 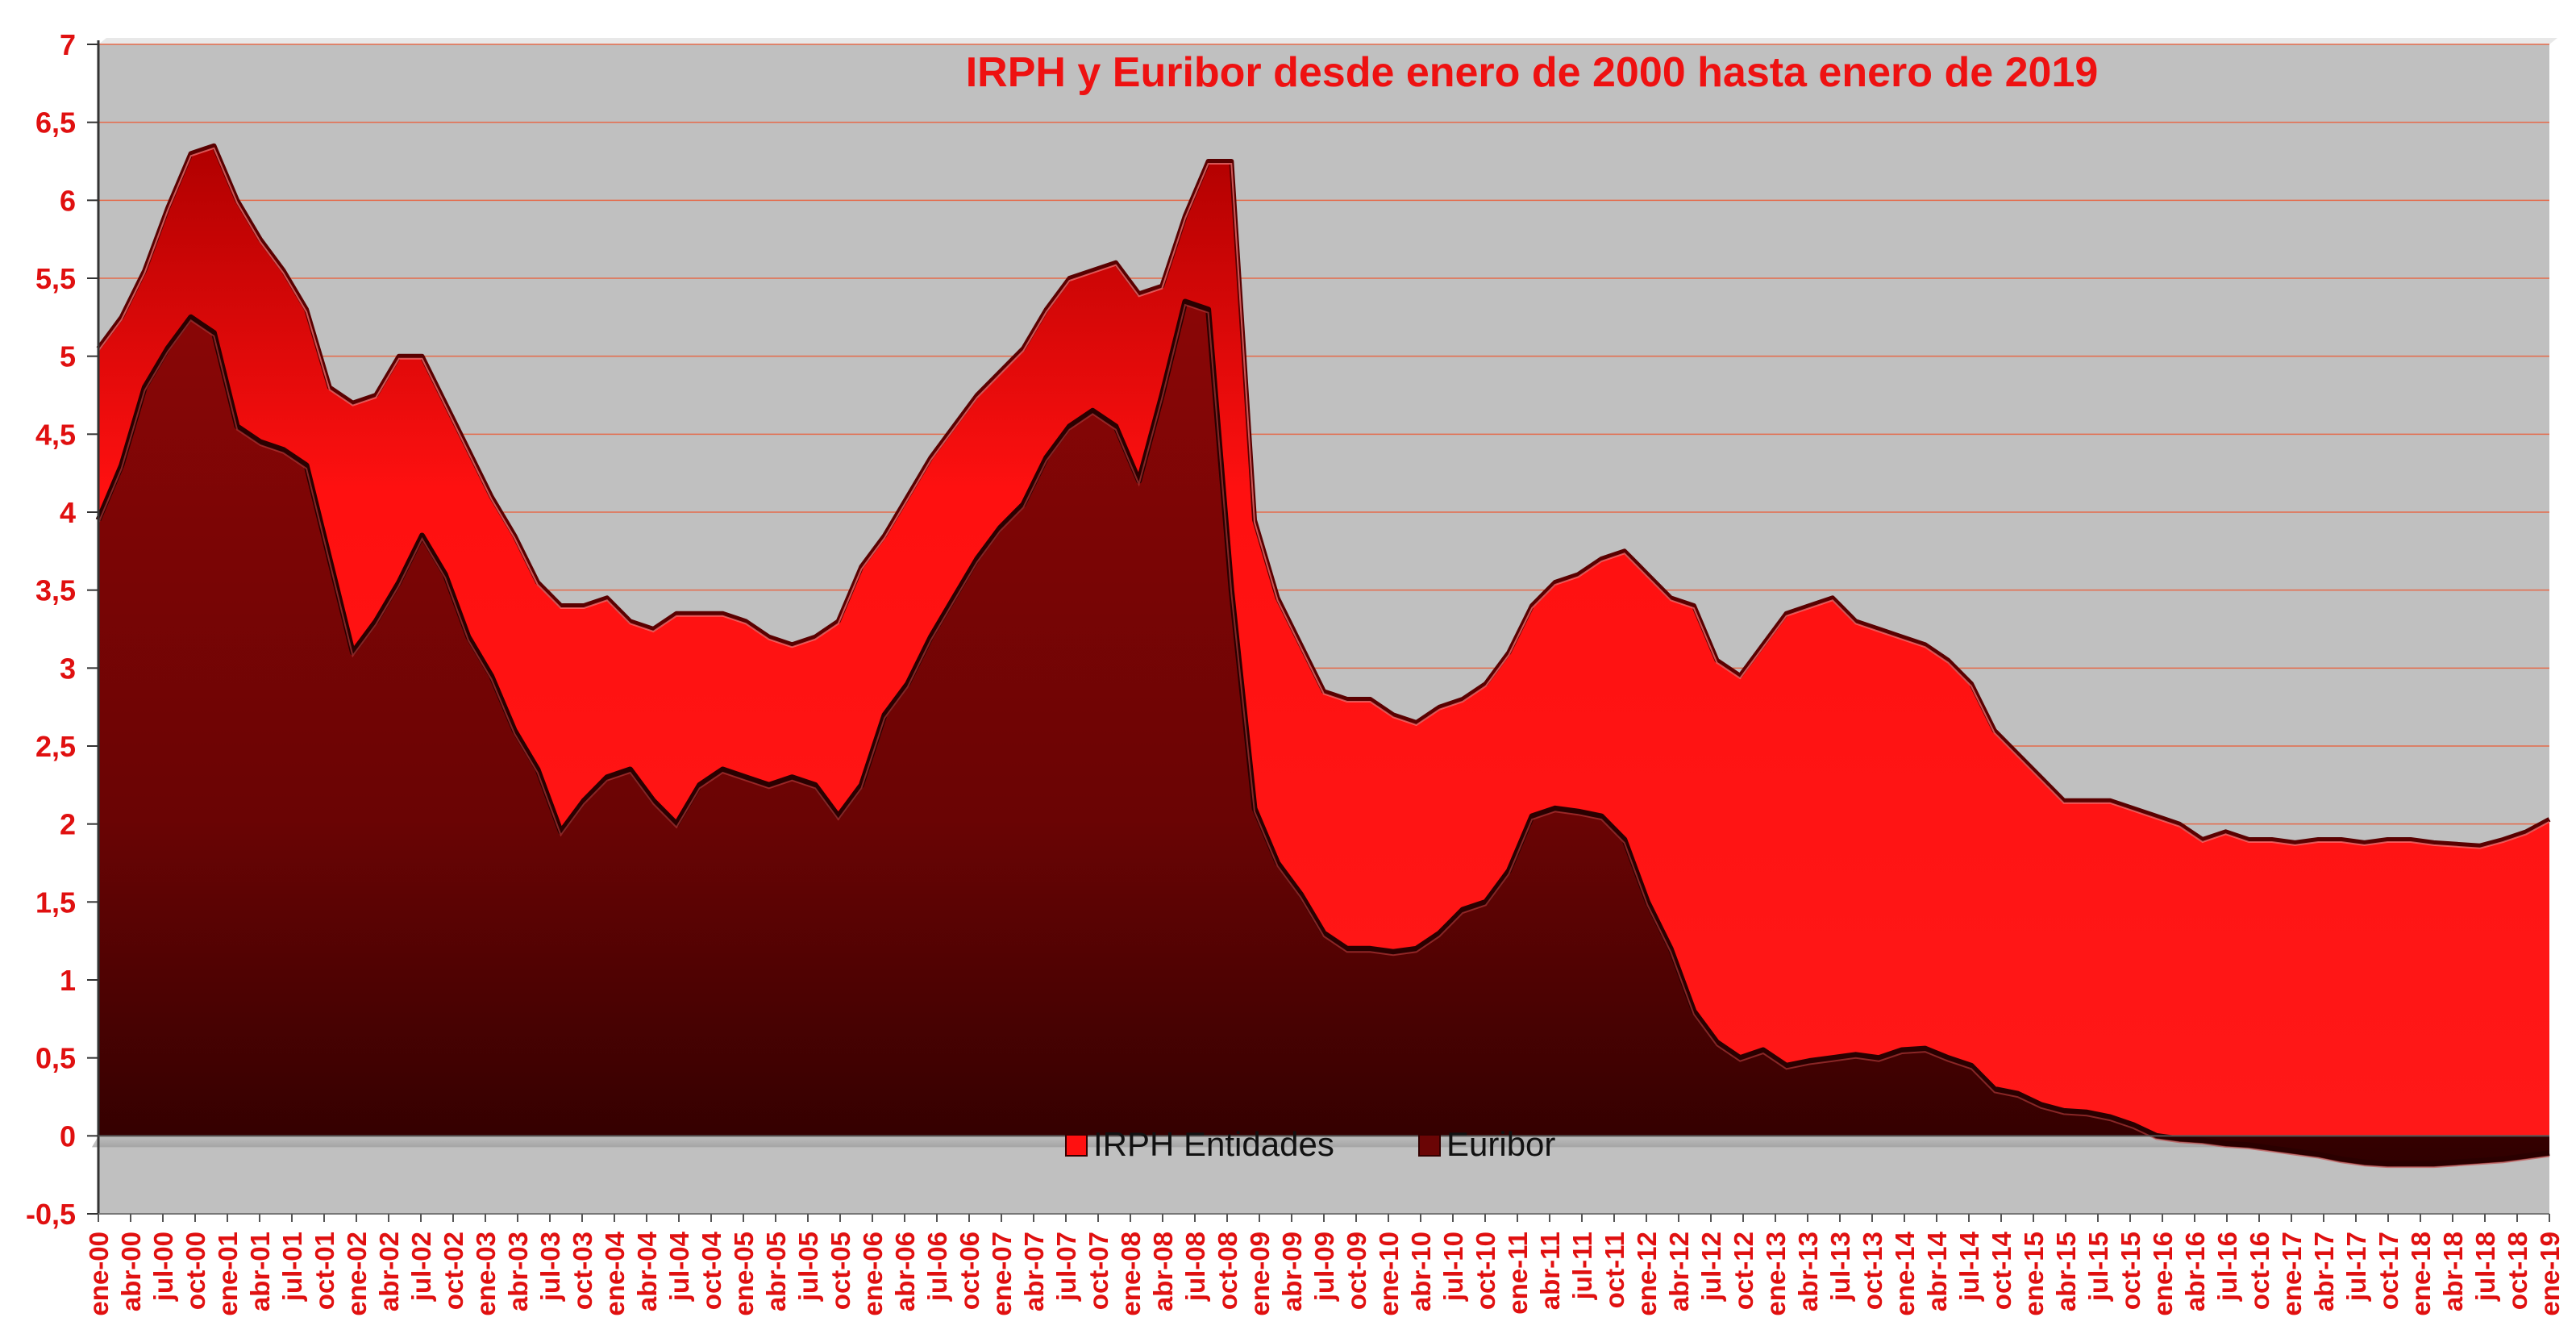 I want to click on x-tick-label: abr-09, so click(x=1292, y=1271).